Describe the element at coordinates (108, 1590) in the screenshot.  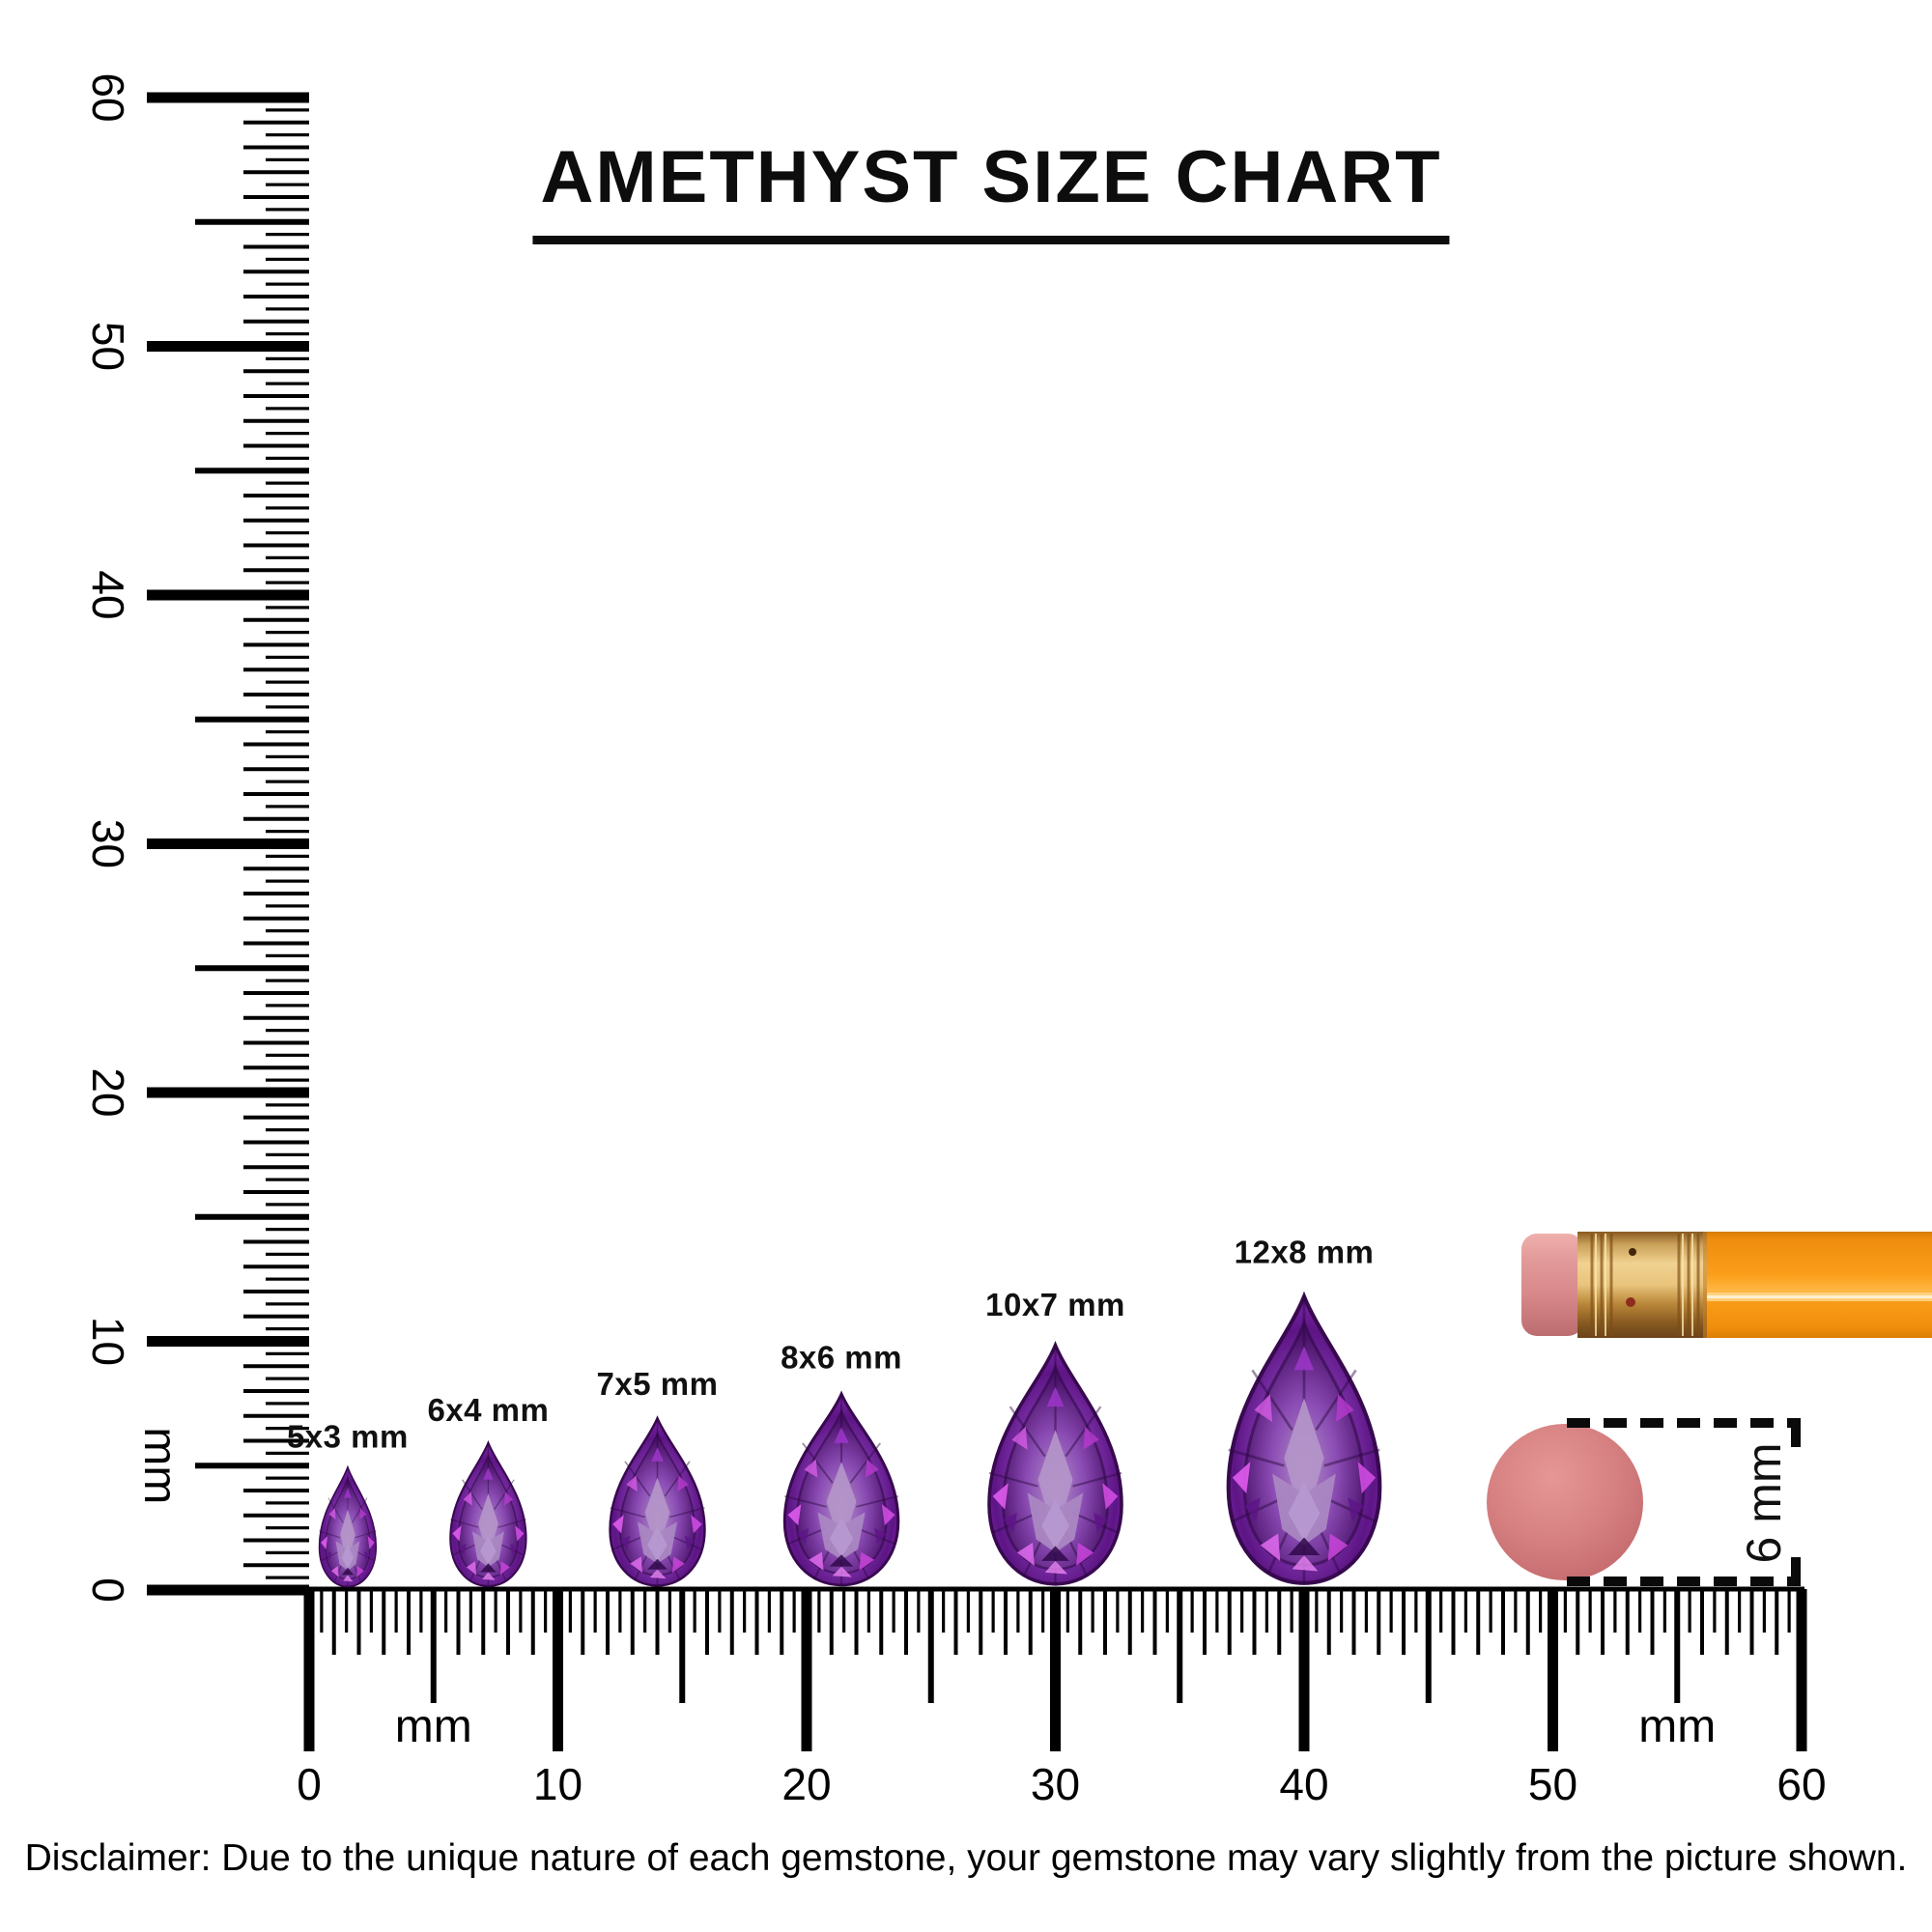
I see `v-ruler-number: 0` at that location.